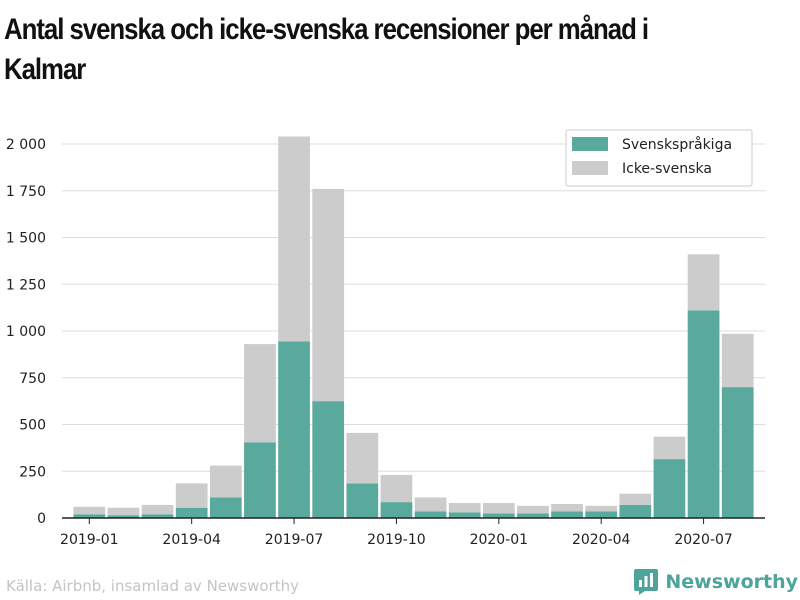 This screenshot has height=600, width=800. Describe the element at coordinates (677, 144) in the screenshot. I see `legend-label: Svenskspråkiga` at that location.